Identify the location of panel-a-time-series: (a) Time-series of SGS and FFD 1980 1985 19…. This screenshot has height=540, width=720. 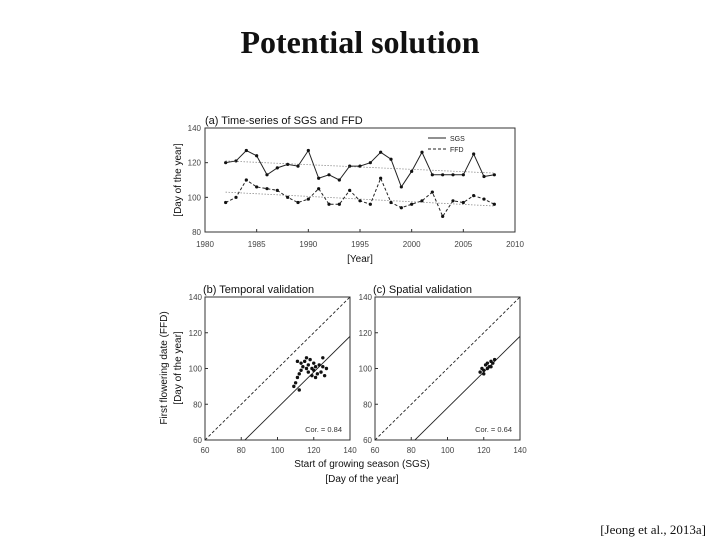
(348, 190).